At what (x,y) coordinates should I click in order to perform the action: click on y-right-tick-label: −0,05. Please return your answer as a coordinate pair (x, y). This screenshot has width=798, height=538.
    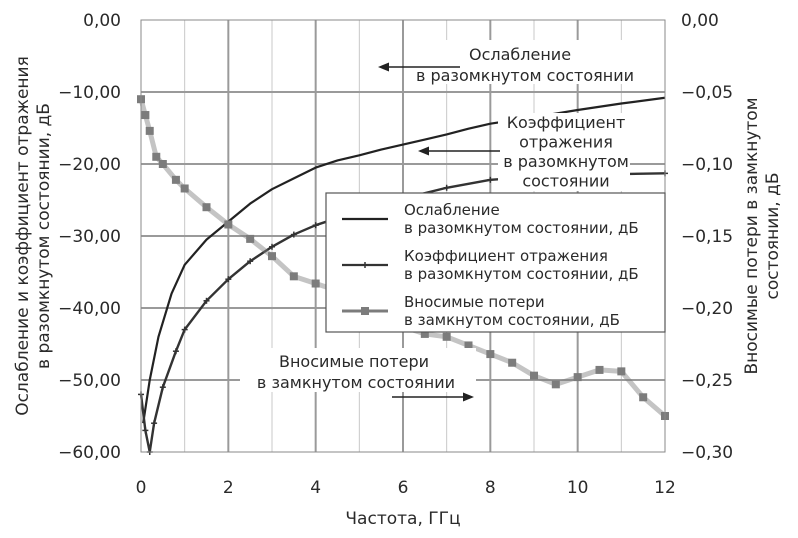
    Looking at the image, I should click on (707, 93).